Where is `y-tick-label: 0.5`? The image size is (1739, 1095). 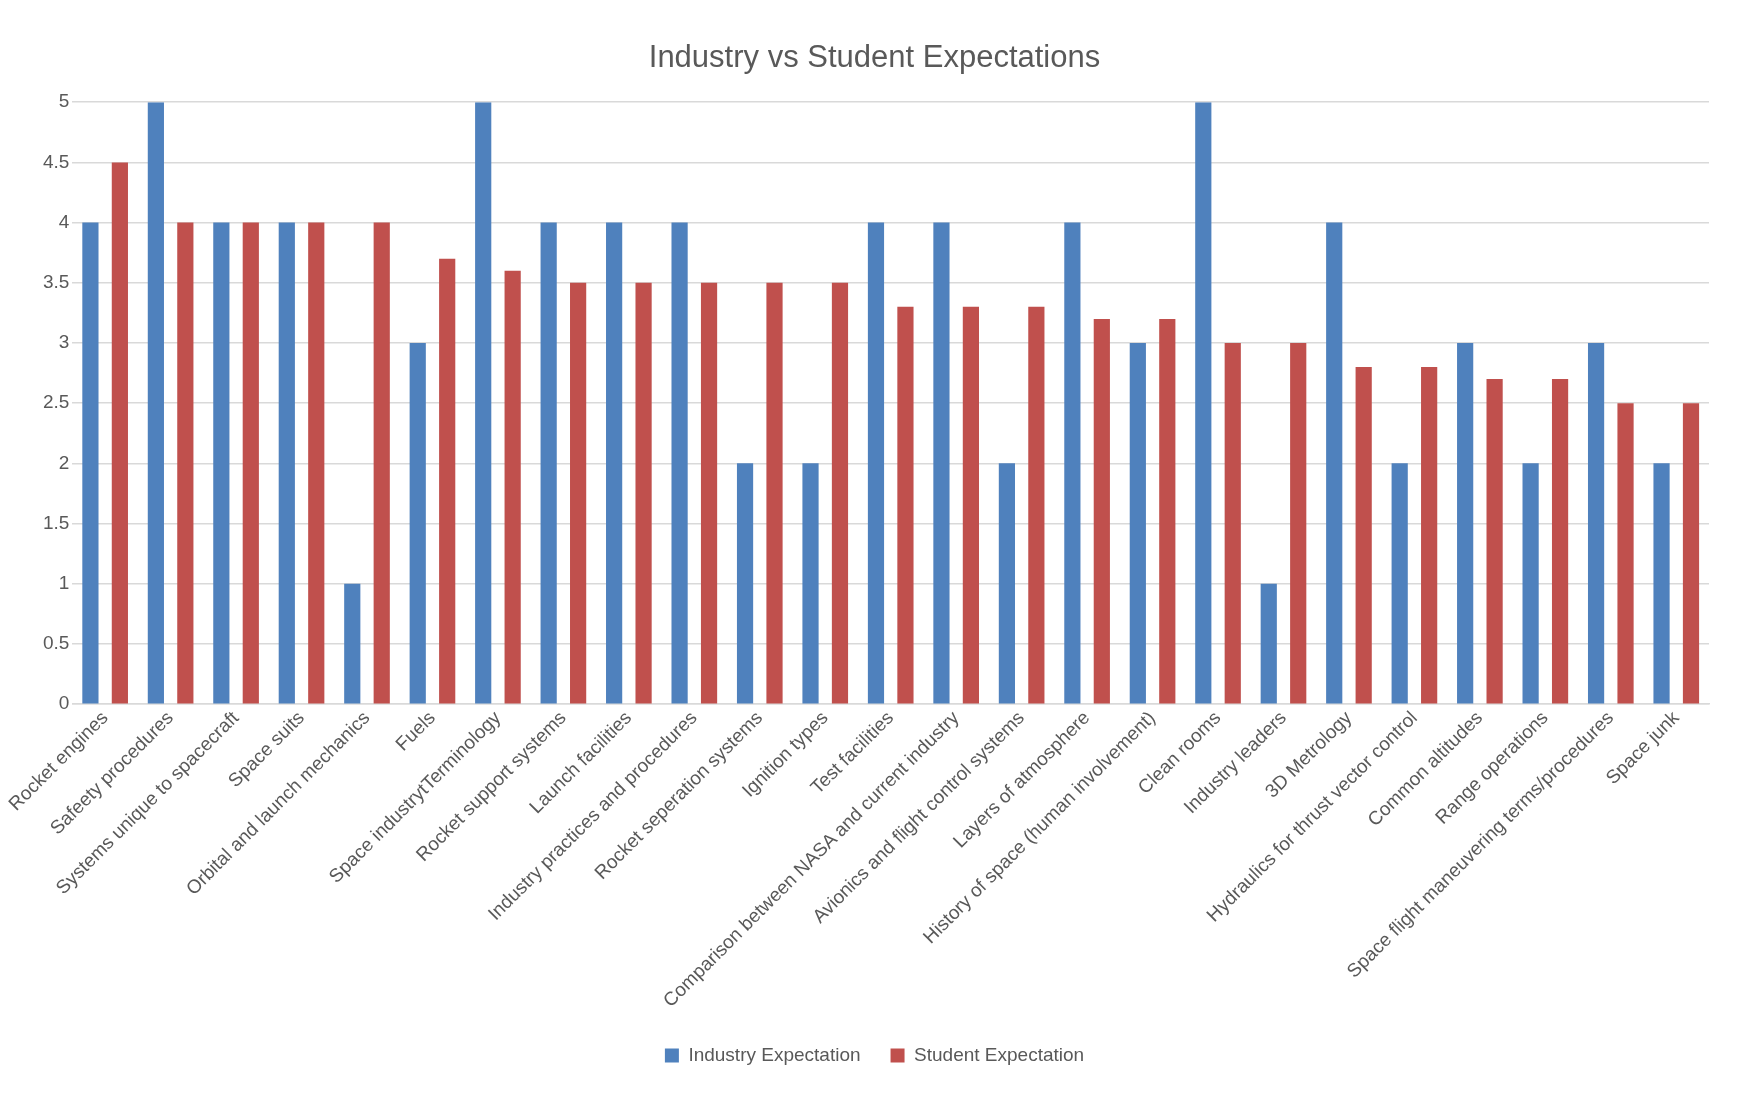 y-tick-label: 0.5 is located at coordinates (56, 643).